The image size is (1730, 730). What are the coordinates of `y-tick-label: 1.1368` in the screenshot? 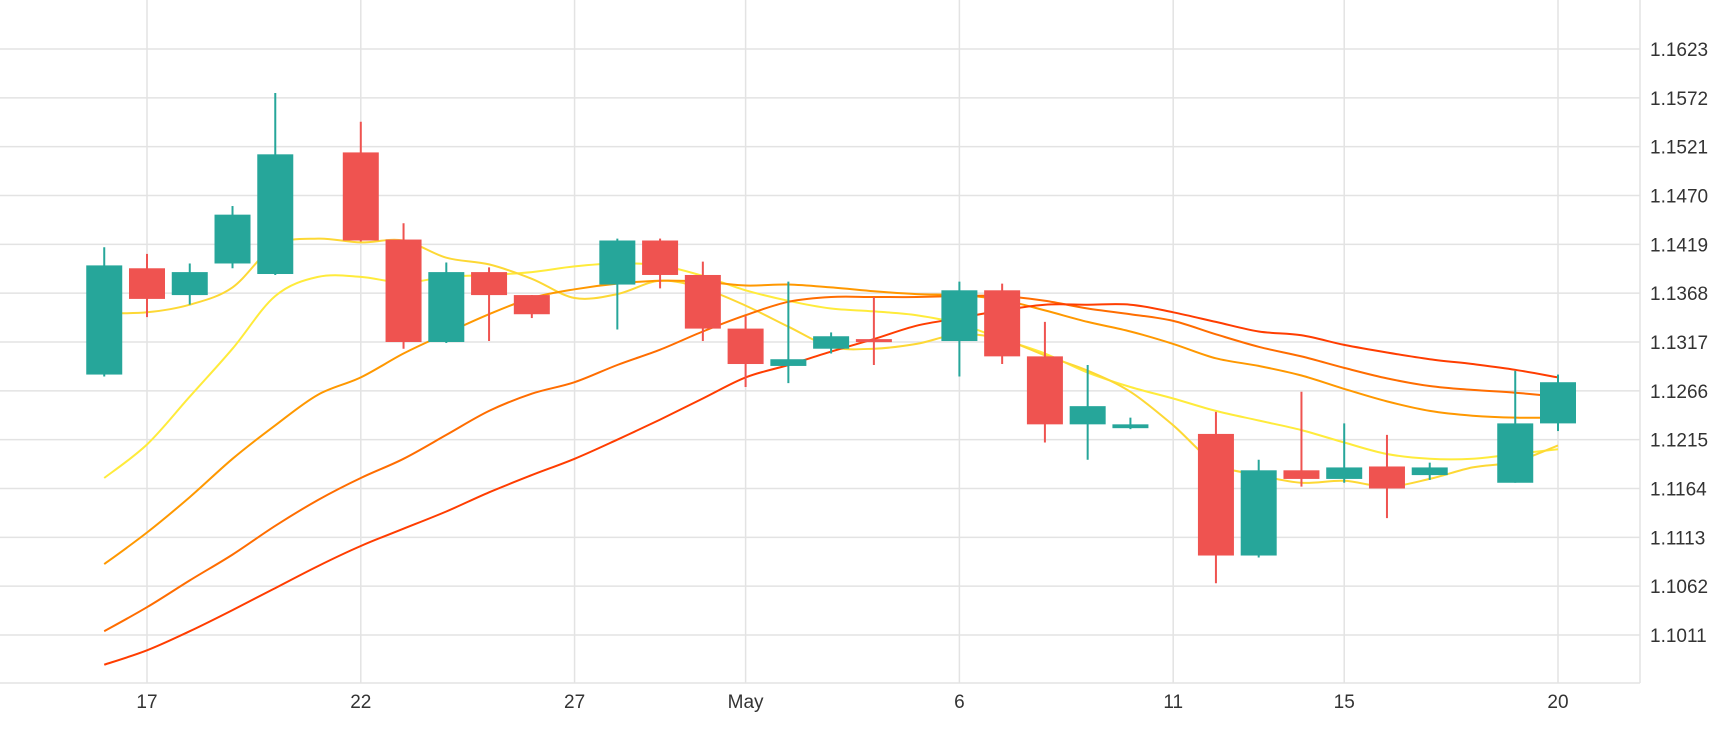 It's located at (1679, 294).